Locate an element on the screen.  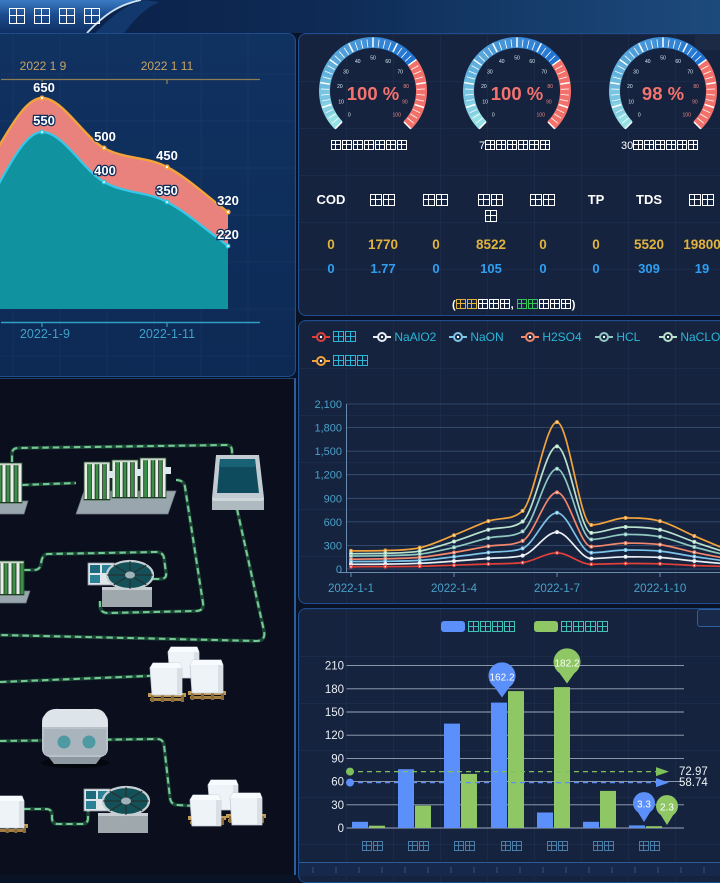
svg-text: 120 is located at coordinates (334, 736).